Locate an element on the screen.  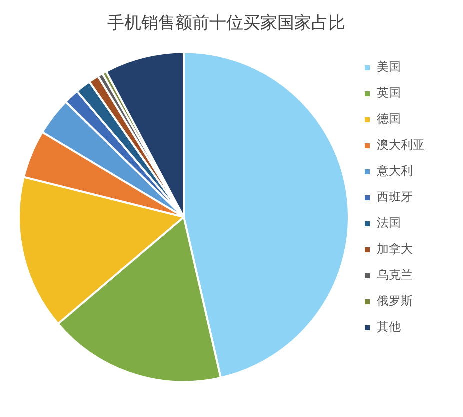
chart-title: 手机销售额前十位买家国家占比 is located at coordinates (227, 24).